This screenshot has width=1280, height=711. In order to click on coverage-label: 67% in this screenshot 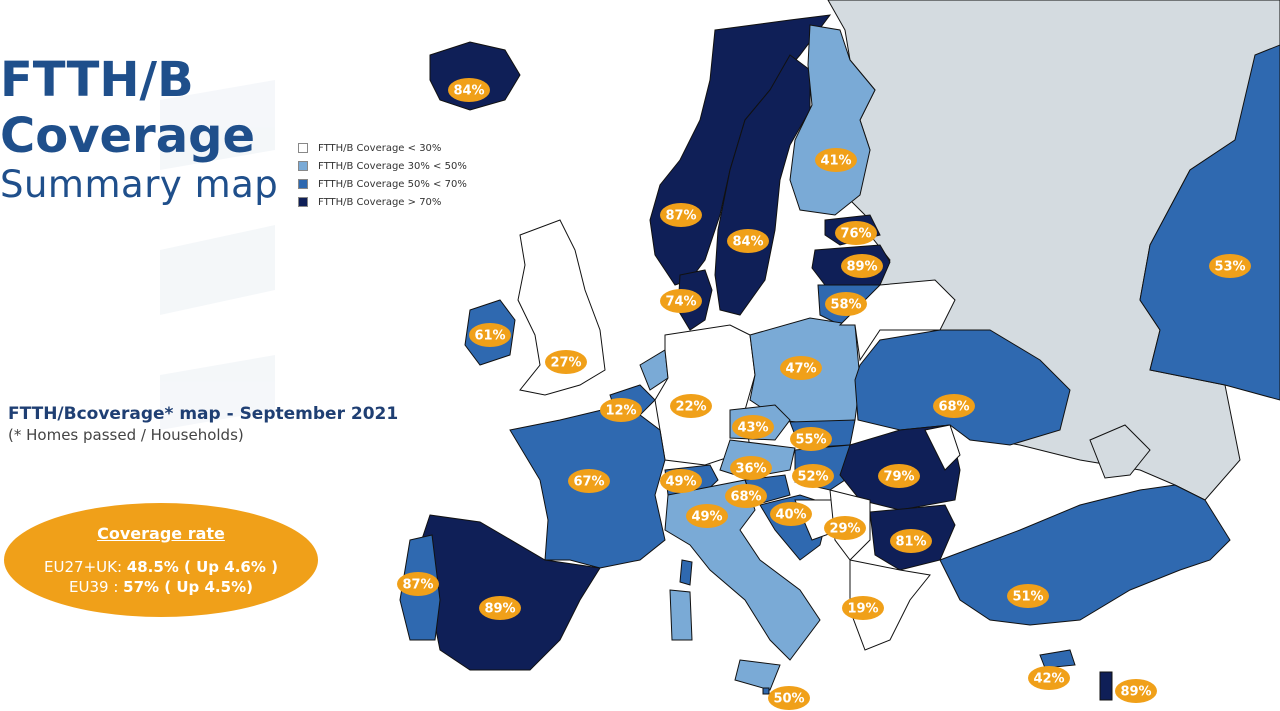, I will do `click(589, 481)`.